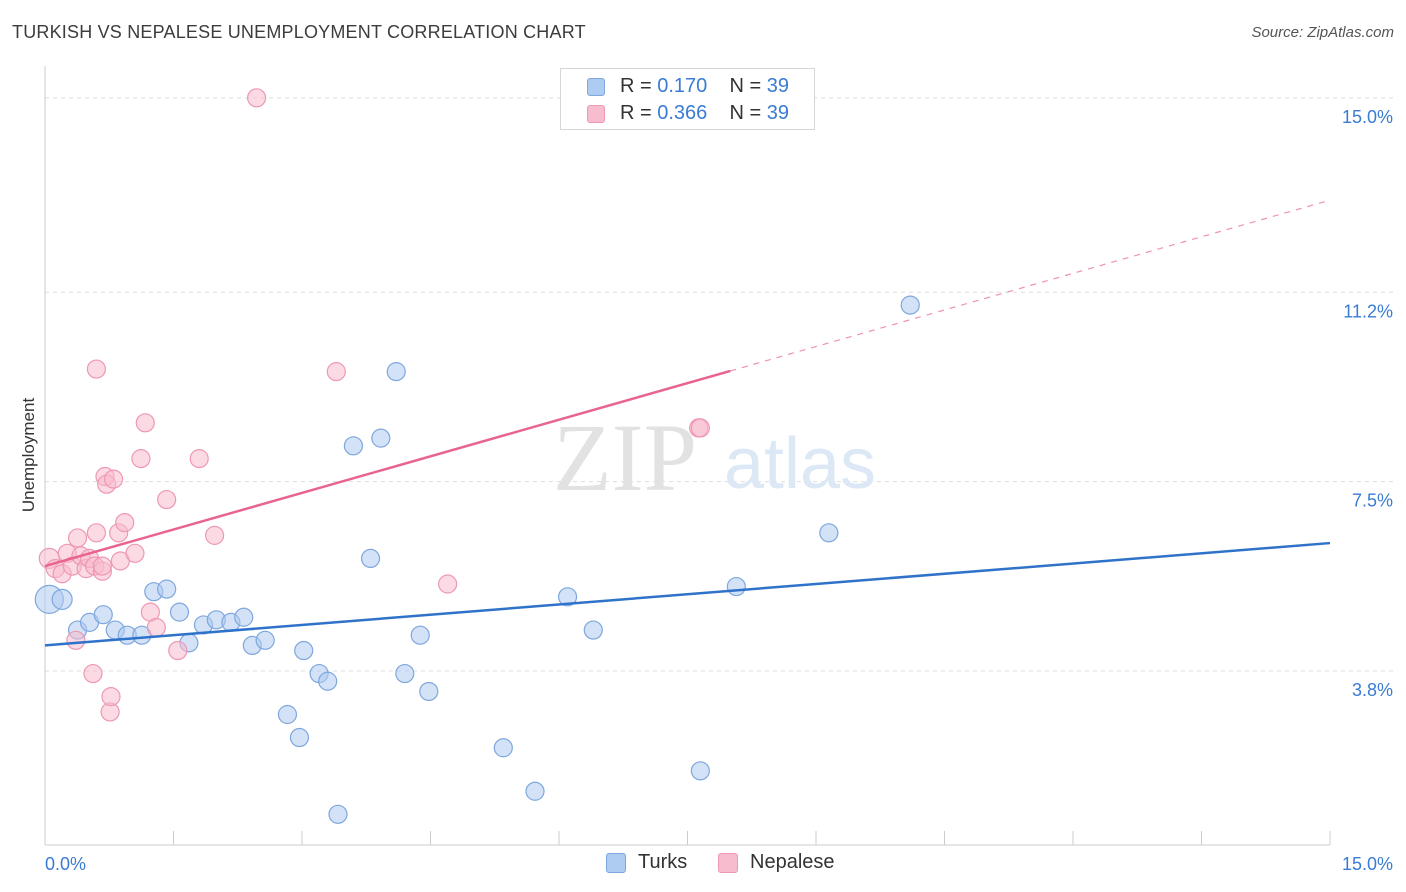  What do you see at coordinates (1372, 501) in the screenshot?
I see `y-tick-label: 7.5%` at bounding box center [1372, 501].